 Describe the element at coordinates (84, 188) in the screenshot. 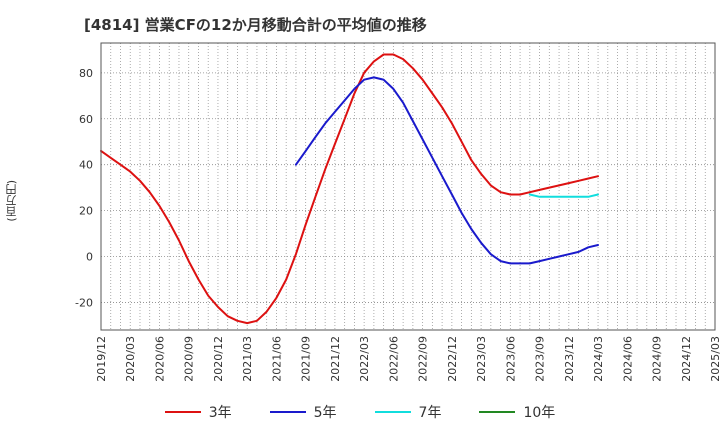

I see `y-axis-ticks: -20 0 20 40 60 80` at that location.